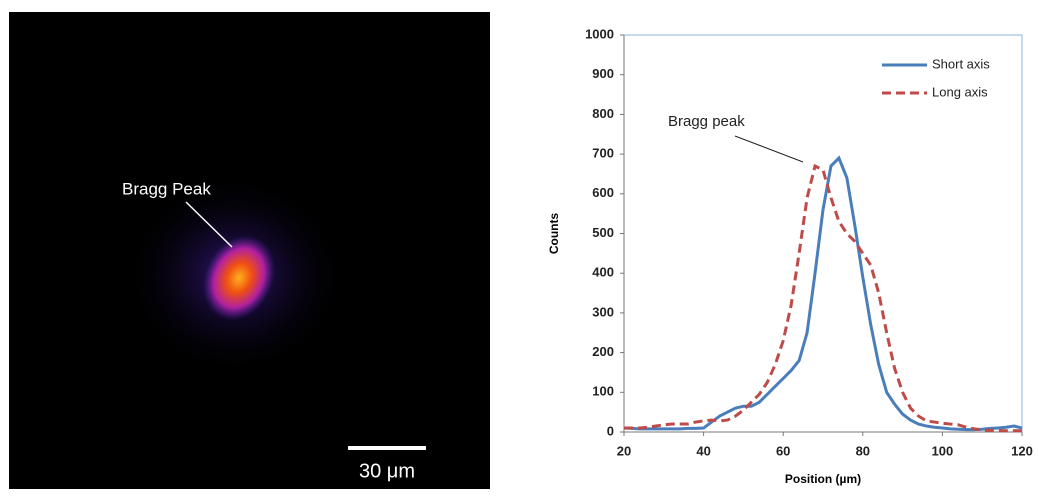  Describe the element at coordinates (603, 272) in the screenshot. I see `y-tick-label: 400` at that location.